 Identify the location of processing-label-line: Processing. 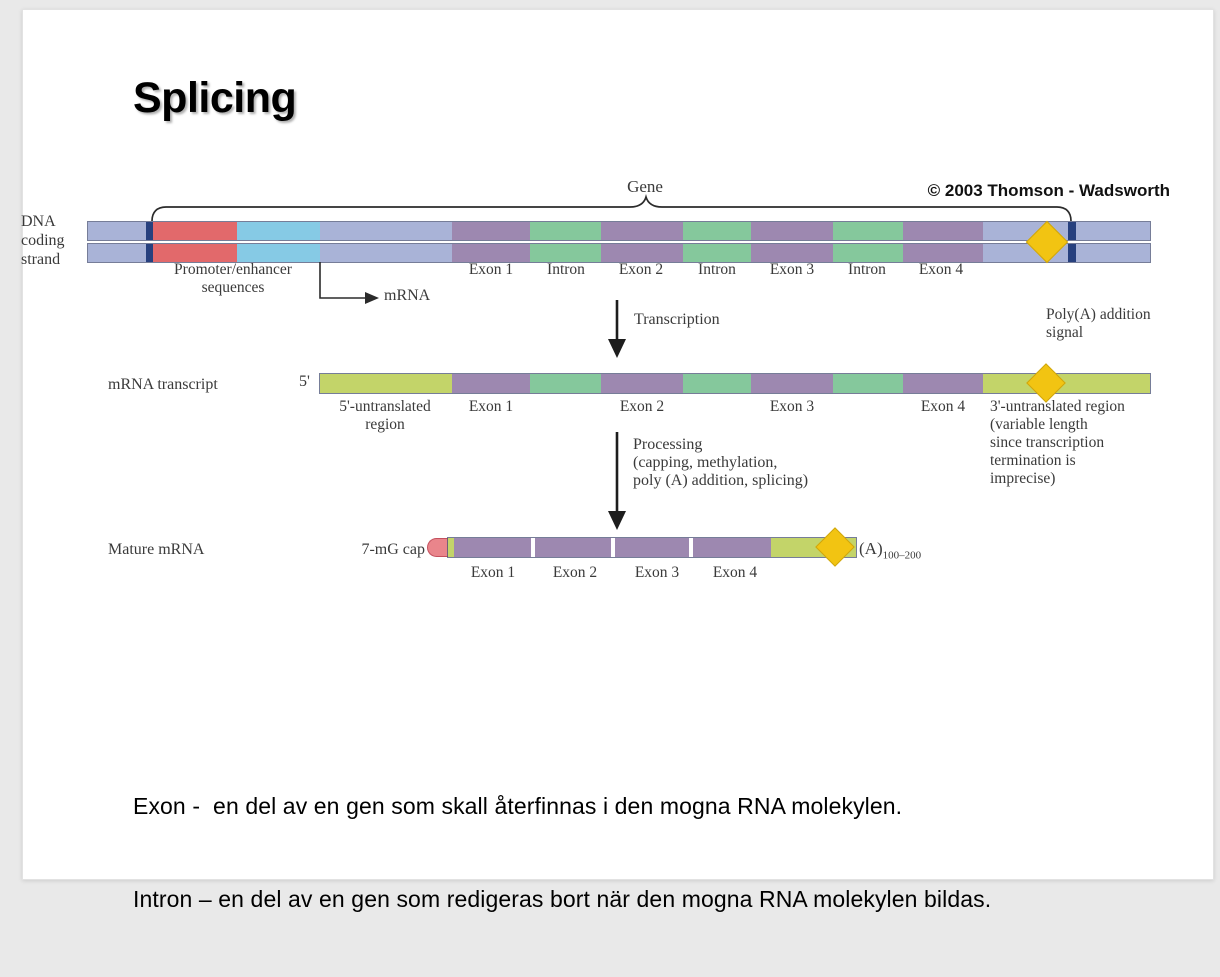
(668, 444).